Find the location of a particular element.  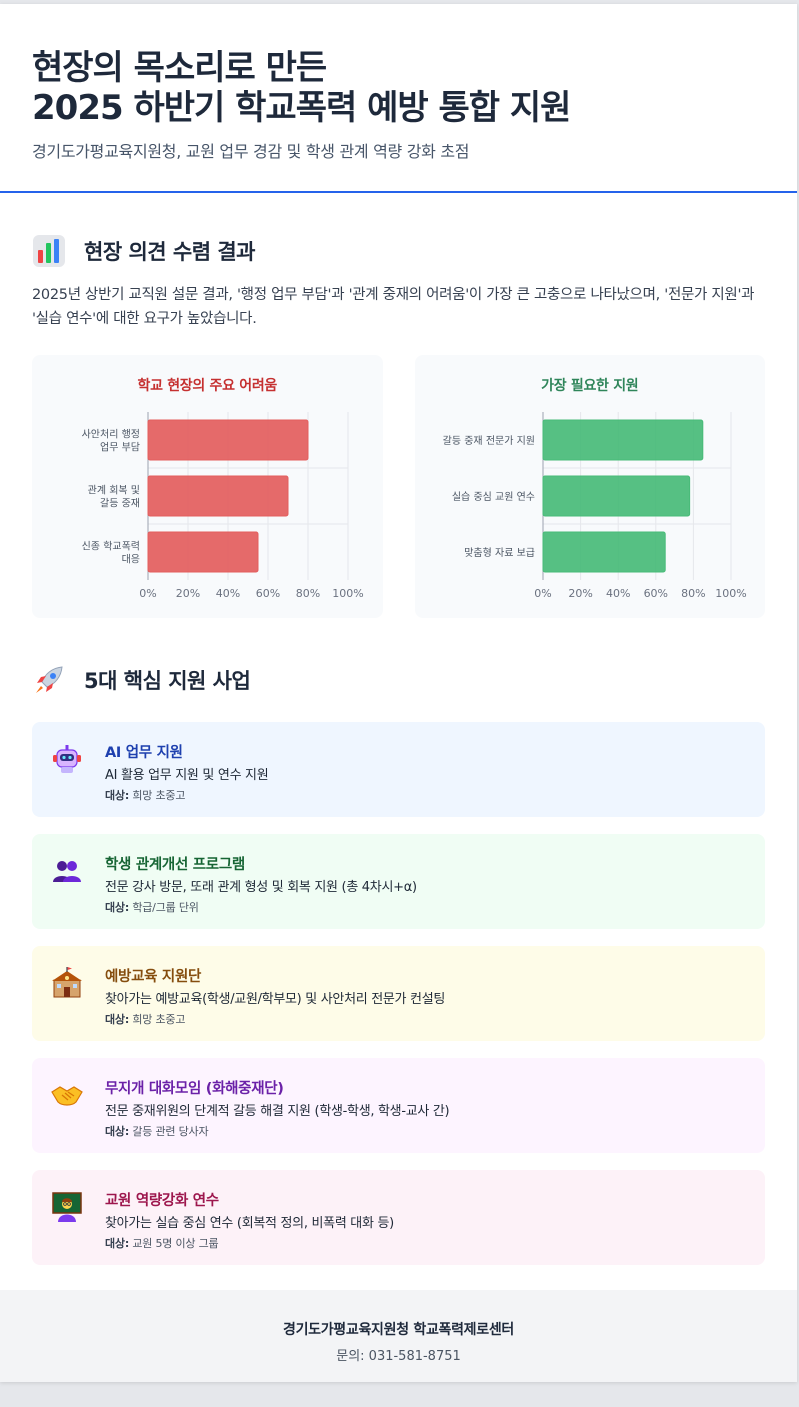

y-category-label: 갈등 중재 전문가 지원 is located at coordinates (488, 440).